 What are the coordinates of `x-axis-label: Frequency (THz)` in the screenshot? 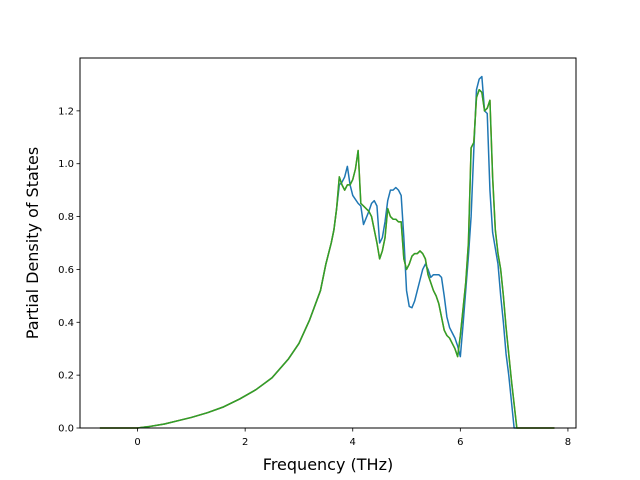 It's located at (328, 464).